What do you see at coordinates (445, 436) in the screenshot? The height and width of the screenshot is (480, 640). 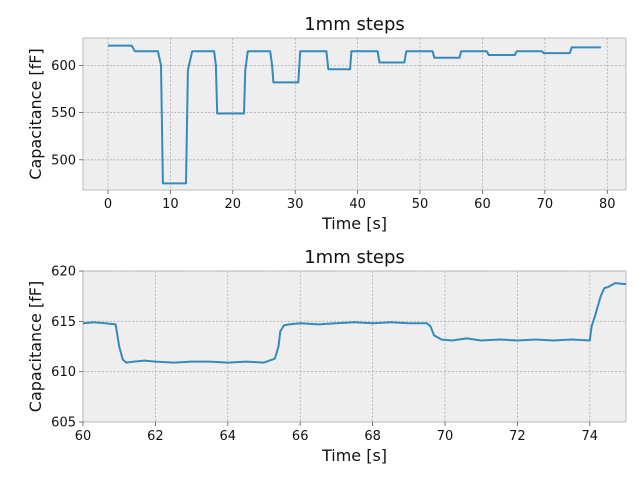 I see `plot-bottom-xtick-label: 70` at bounding box center [445, 436].